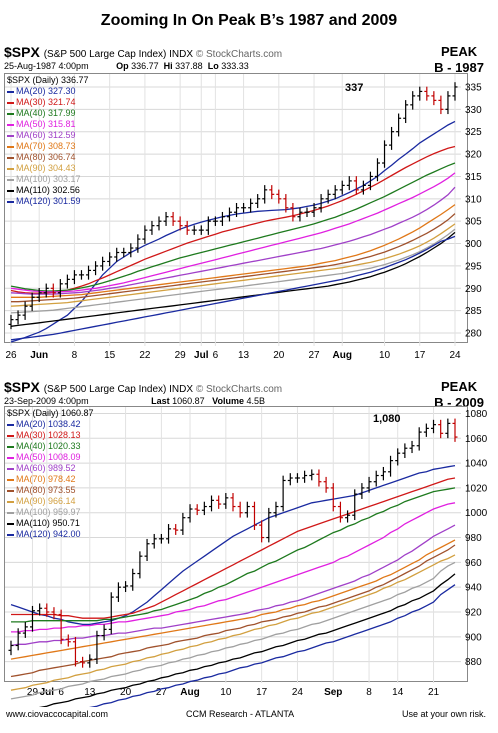 The image size is (498, 733). Describe the element at coordinates (46, 479) in the screenshot. I see `legend-label: MA(70) 978.42` at that location.